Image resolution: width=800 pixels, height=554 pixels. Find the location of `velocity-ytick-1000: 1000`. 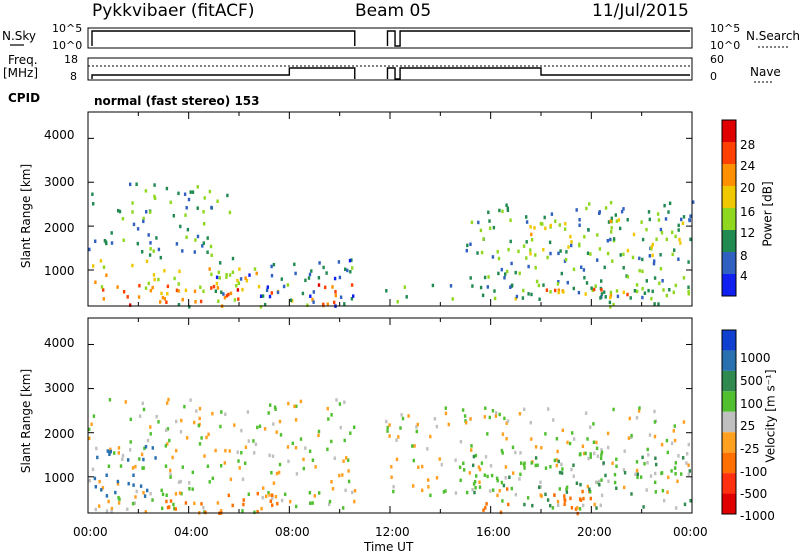

velocity-ytick-1000: 1000 is located at coordinates (59, 478).